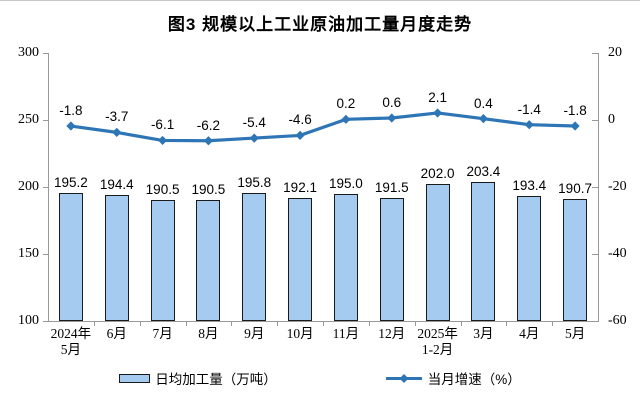  What do you see at coordinates (403, 378) in the screenshot?
I see `line-swatch-icon` at bounding box center [403, 378].